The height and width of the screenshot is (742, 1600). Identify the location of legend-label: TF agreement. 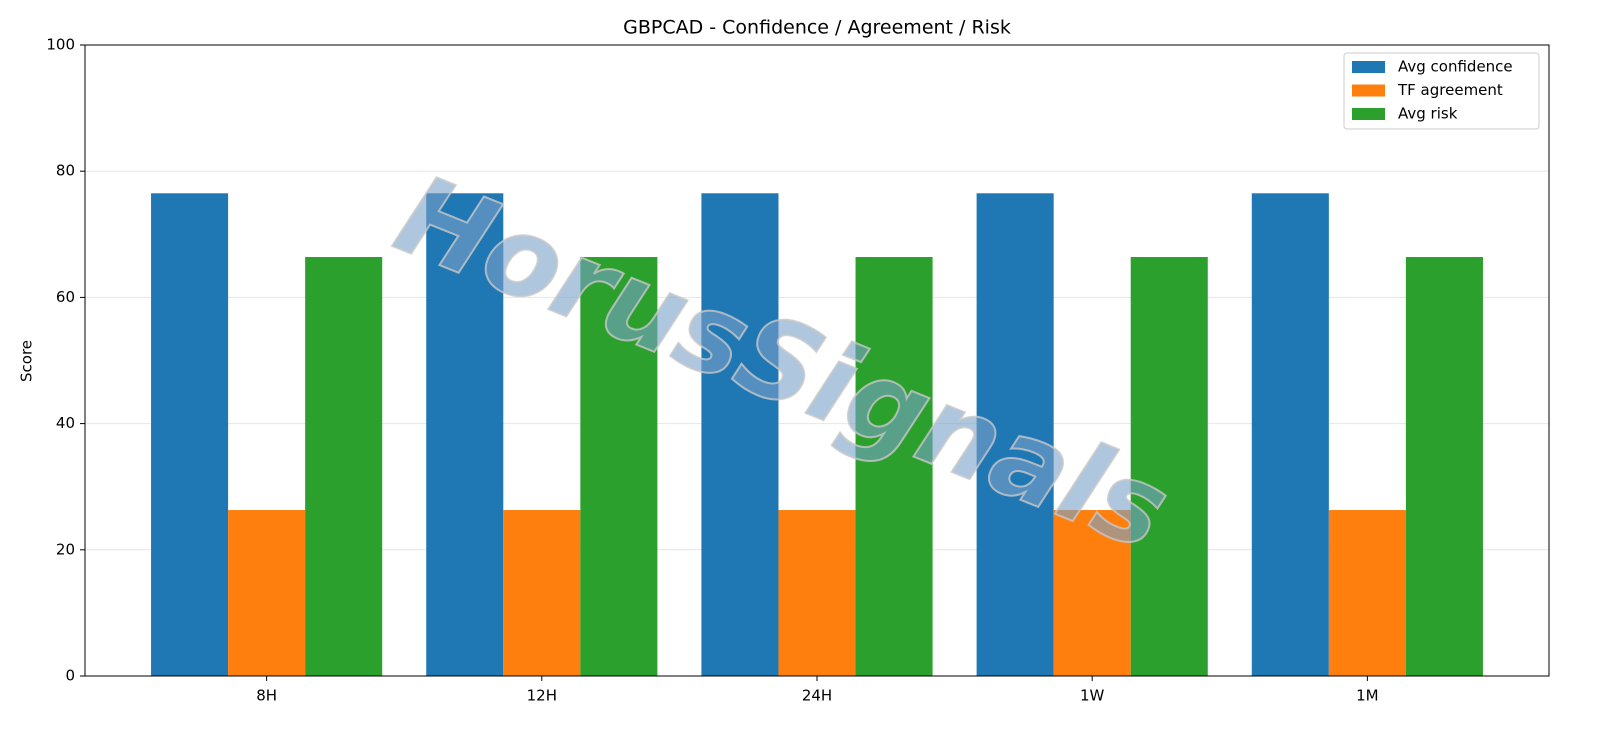
(1450, 90).